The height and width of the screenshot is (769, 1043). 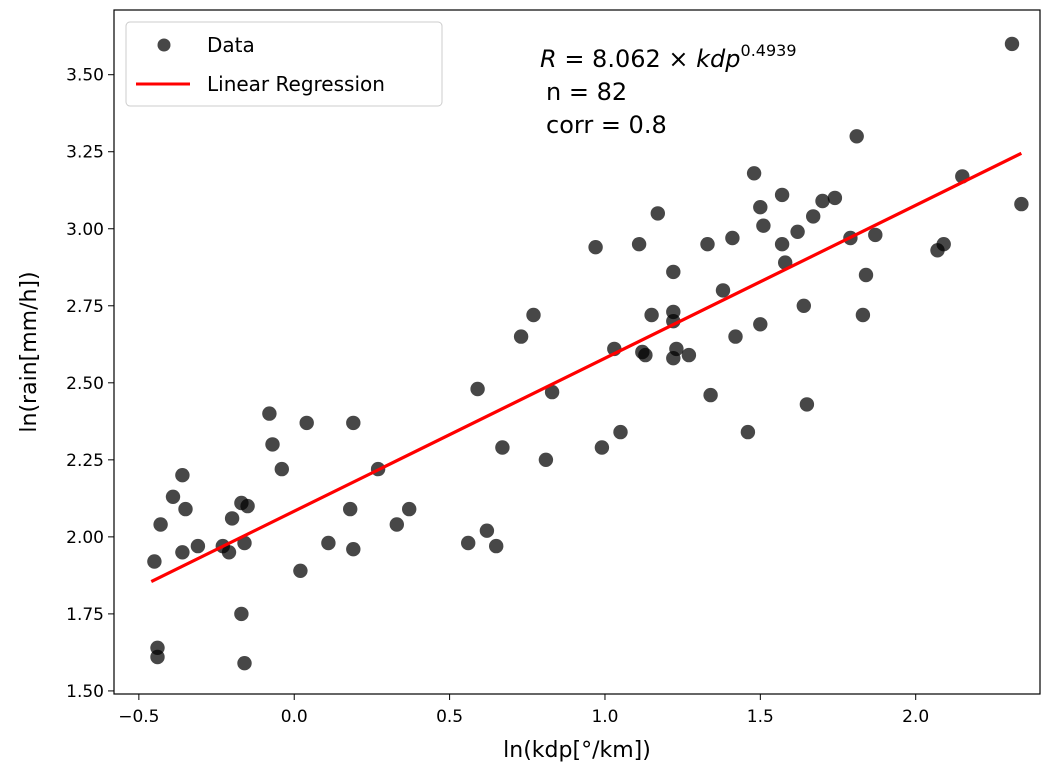 I want to click on y-tick-label: 3.25, so click(x=85, y=153).